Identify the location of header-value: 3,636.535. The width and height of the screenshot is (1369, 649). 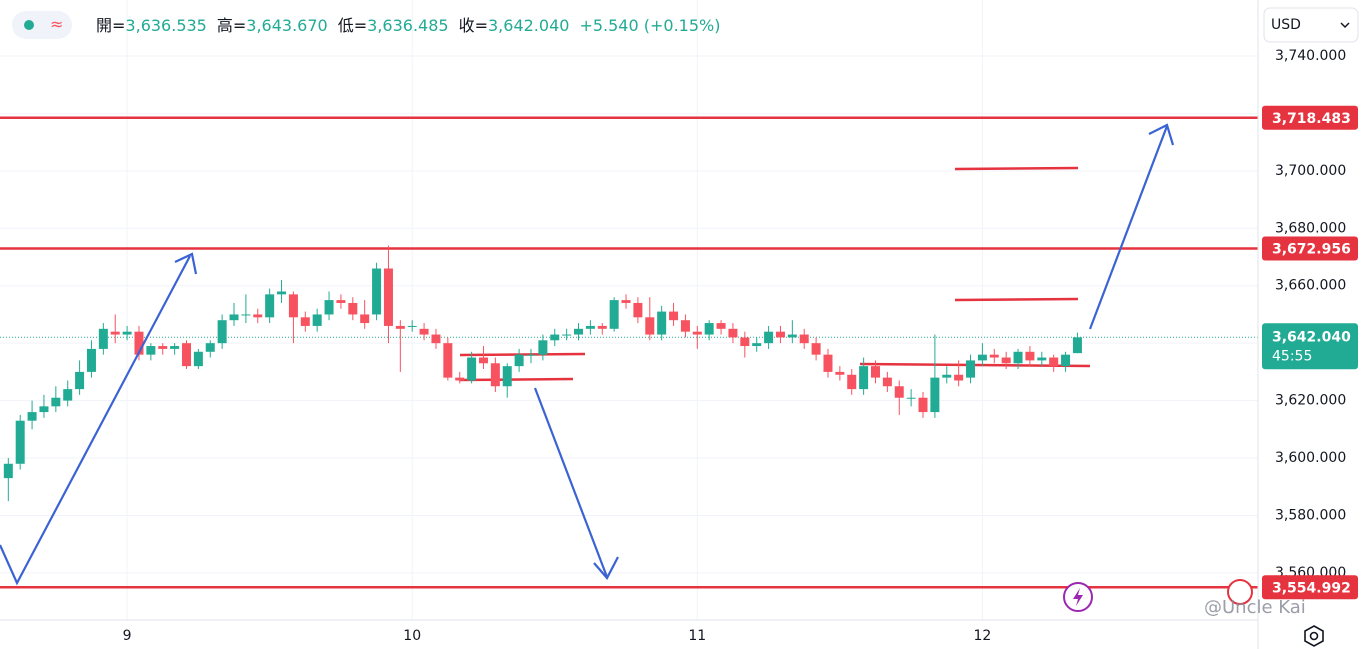
(165, 25).